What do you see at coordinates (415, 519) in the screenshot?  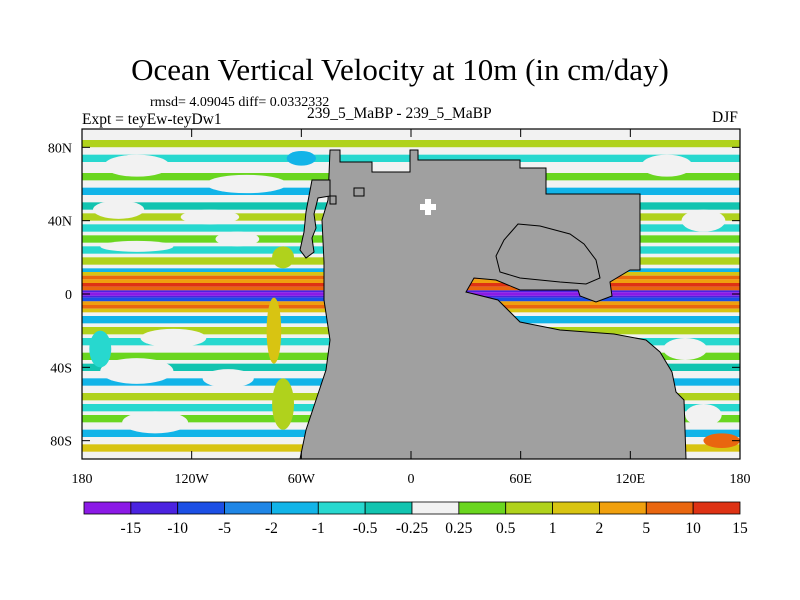 I see `colorbar: -15 -10 -5 -2 -1 -0.5 -0.25 0.25 0.5 1 2 5 10 15` at bounding box center [415, 519].